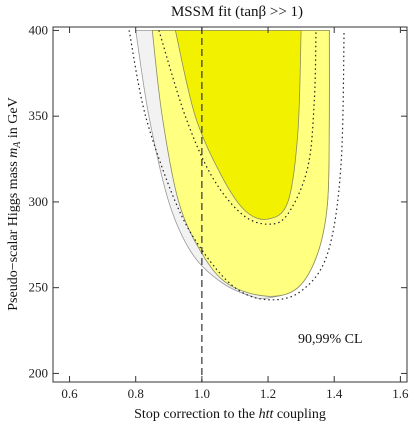 This screenshot has width=417, height=428. What do you see at coordinates (400, 393) in the screenshot?
I see `x-tick-label: 1.6` at bounding box center [400, 393].